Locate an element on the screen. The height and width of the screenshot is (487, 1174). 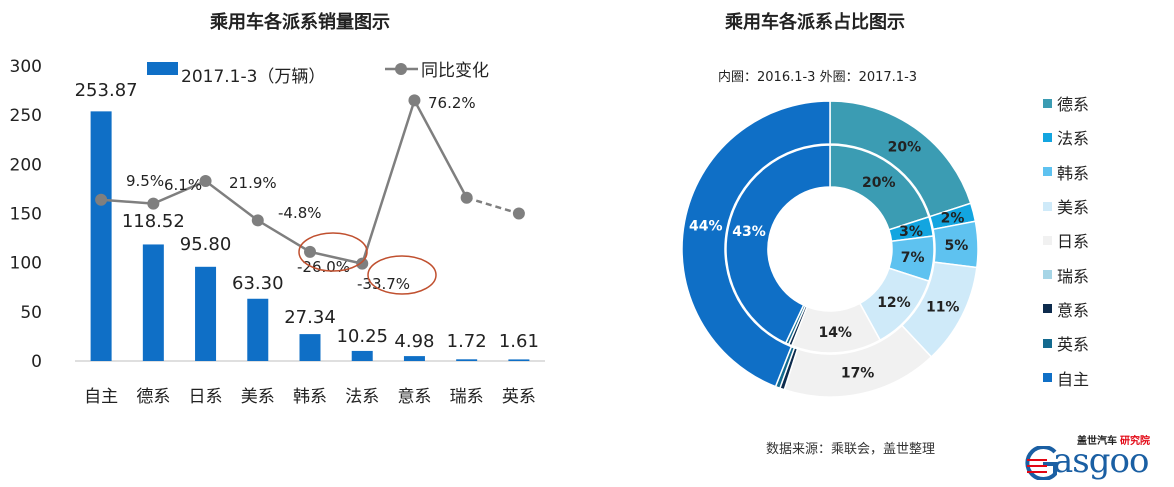
yoy-label: 76.2% is located at coordinates (452, 103).